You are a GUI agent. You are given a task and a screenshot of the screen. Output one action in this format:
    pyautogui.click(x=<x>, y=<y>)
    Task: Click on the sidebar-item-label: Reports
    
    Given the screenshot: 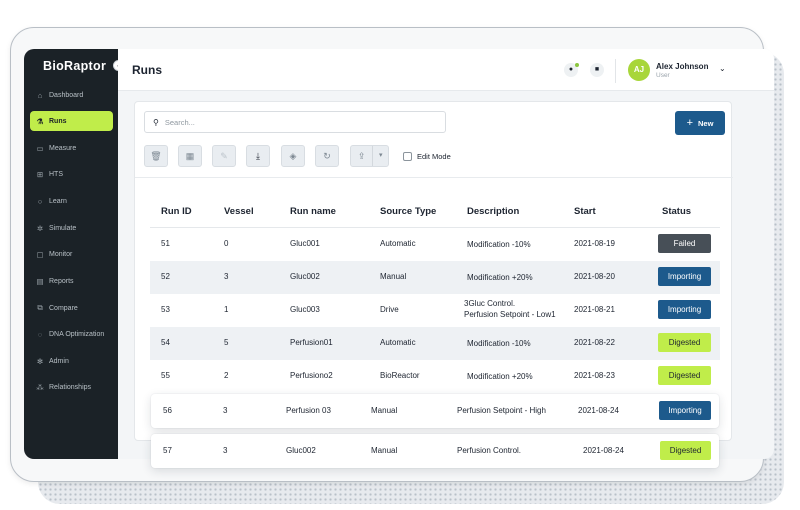 What is the action you would take?
    pyautogui.click(x=61, y=281)
    